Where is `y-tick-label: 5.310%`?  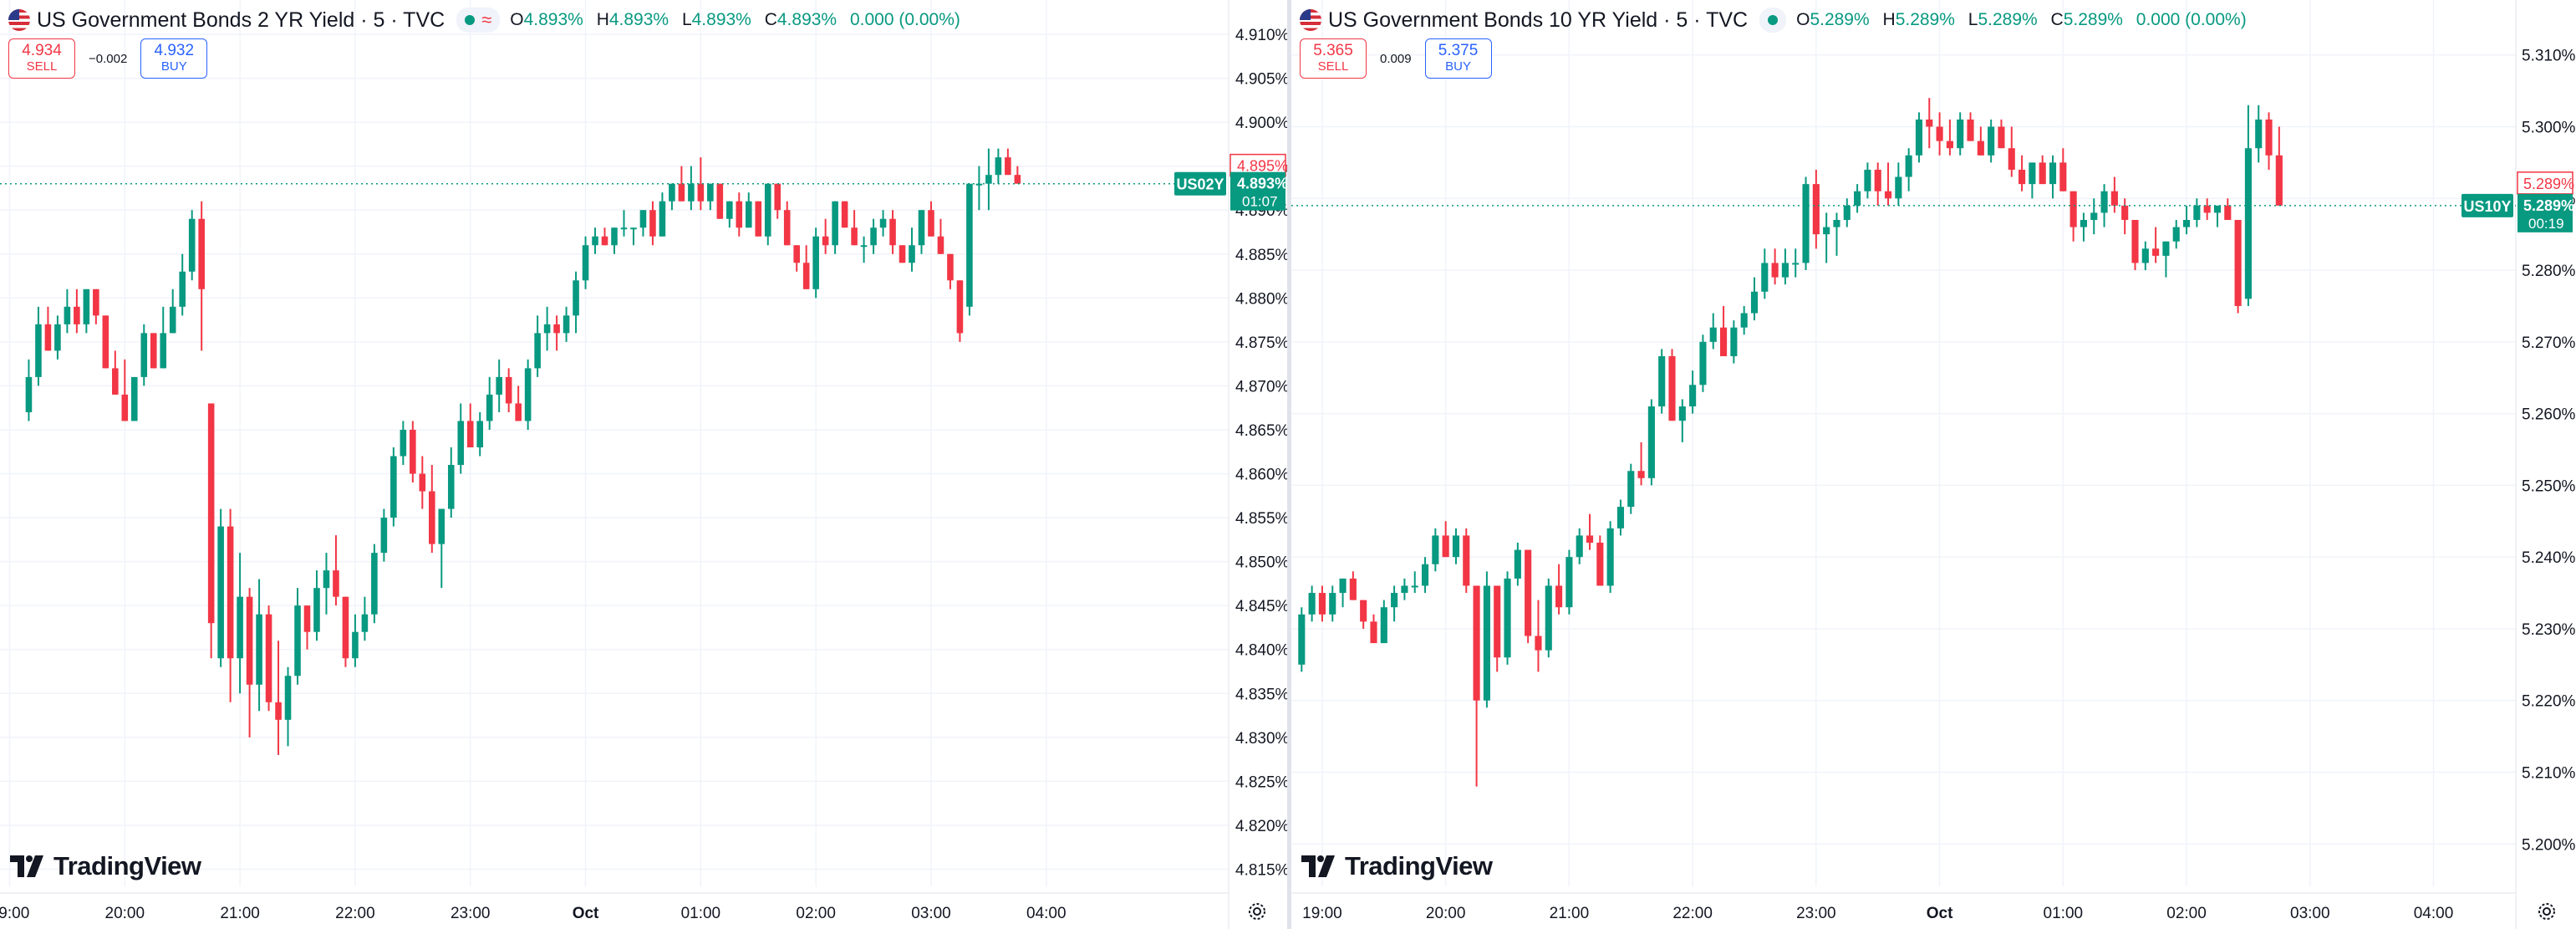 y-tick-label: 5.310% is located at coordinates (2549, 56).